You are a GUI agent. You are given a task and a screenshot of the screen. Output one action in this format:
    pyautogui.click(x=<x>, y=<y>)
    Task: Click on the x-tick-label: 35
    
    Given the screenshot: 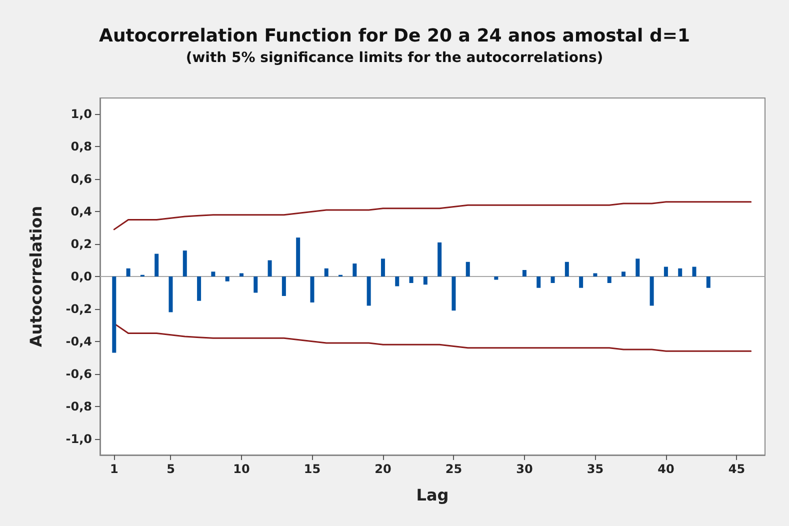 What is the action you would take?
    pyautogui.click(x=595, y=469)
    